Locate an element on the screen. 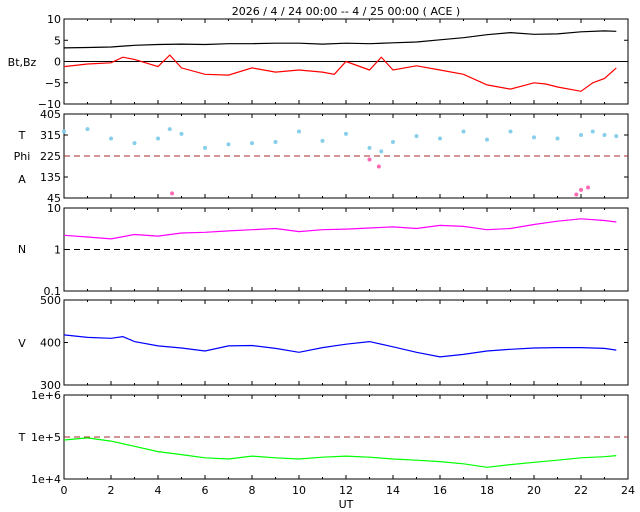 The width and height of the screenshot is (640, 512). y-tick-label: 405 is located at coordinates (50, 114).